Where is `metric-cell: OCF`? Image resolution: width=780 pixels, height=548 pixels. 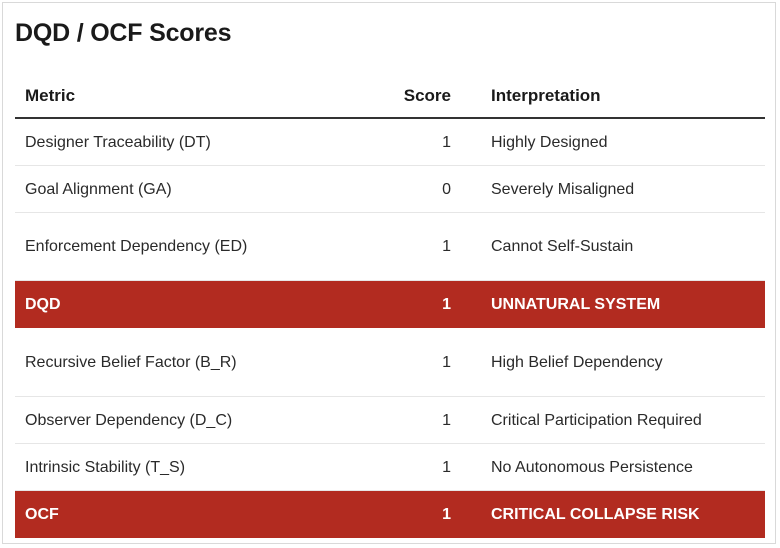 metric-cell: OCF is located at coordinates (145, 514).